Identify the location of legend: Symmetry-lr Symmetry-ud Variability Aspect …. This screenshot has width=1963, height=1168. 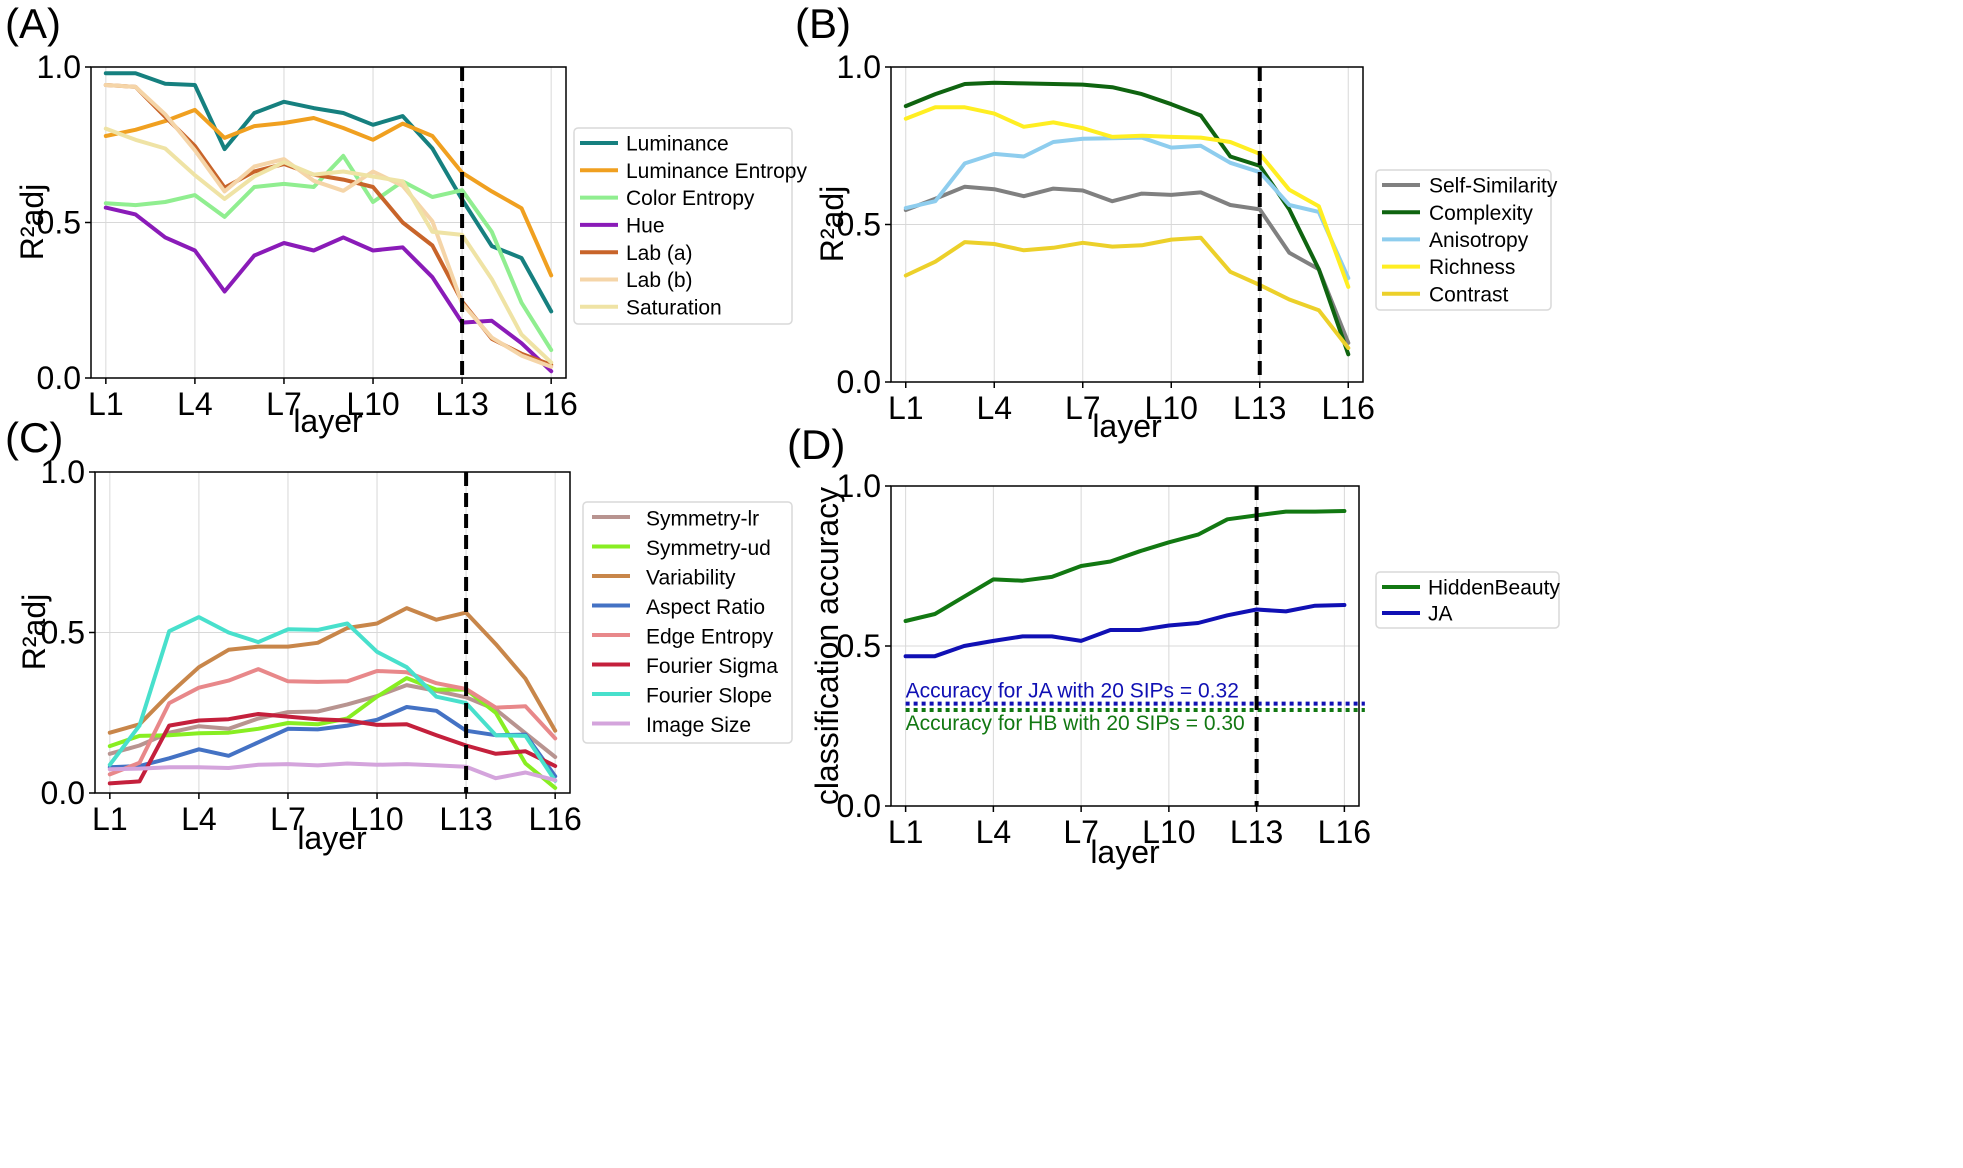
(687, 622).